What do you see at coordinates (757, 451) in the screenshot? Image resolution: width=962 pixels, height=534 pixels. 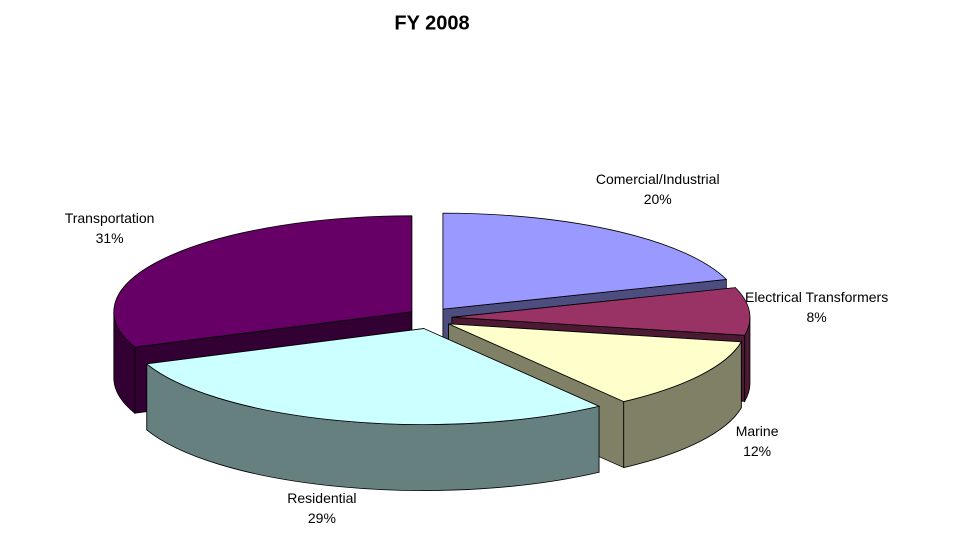 I see `slice-value-label: 12%` at bounding box center [757, 451].